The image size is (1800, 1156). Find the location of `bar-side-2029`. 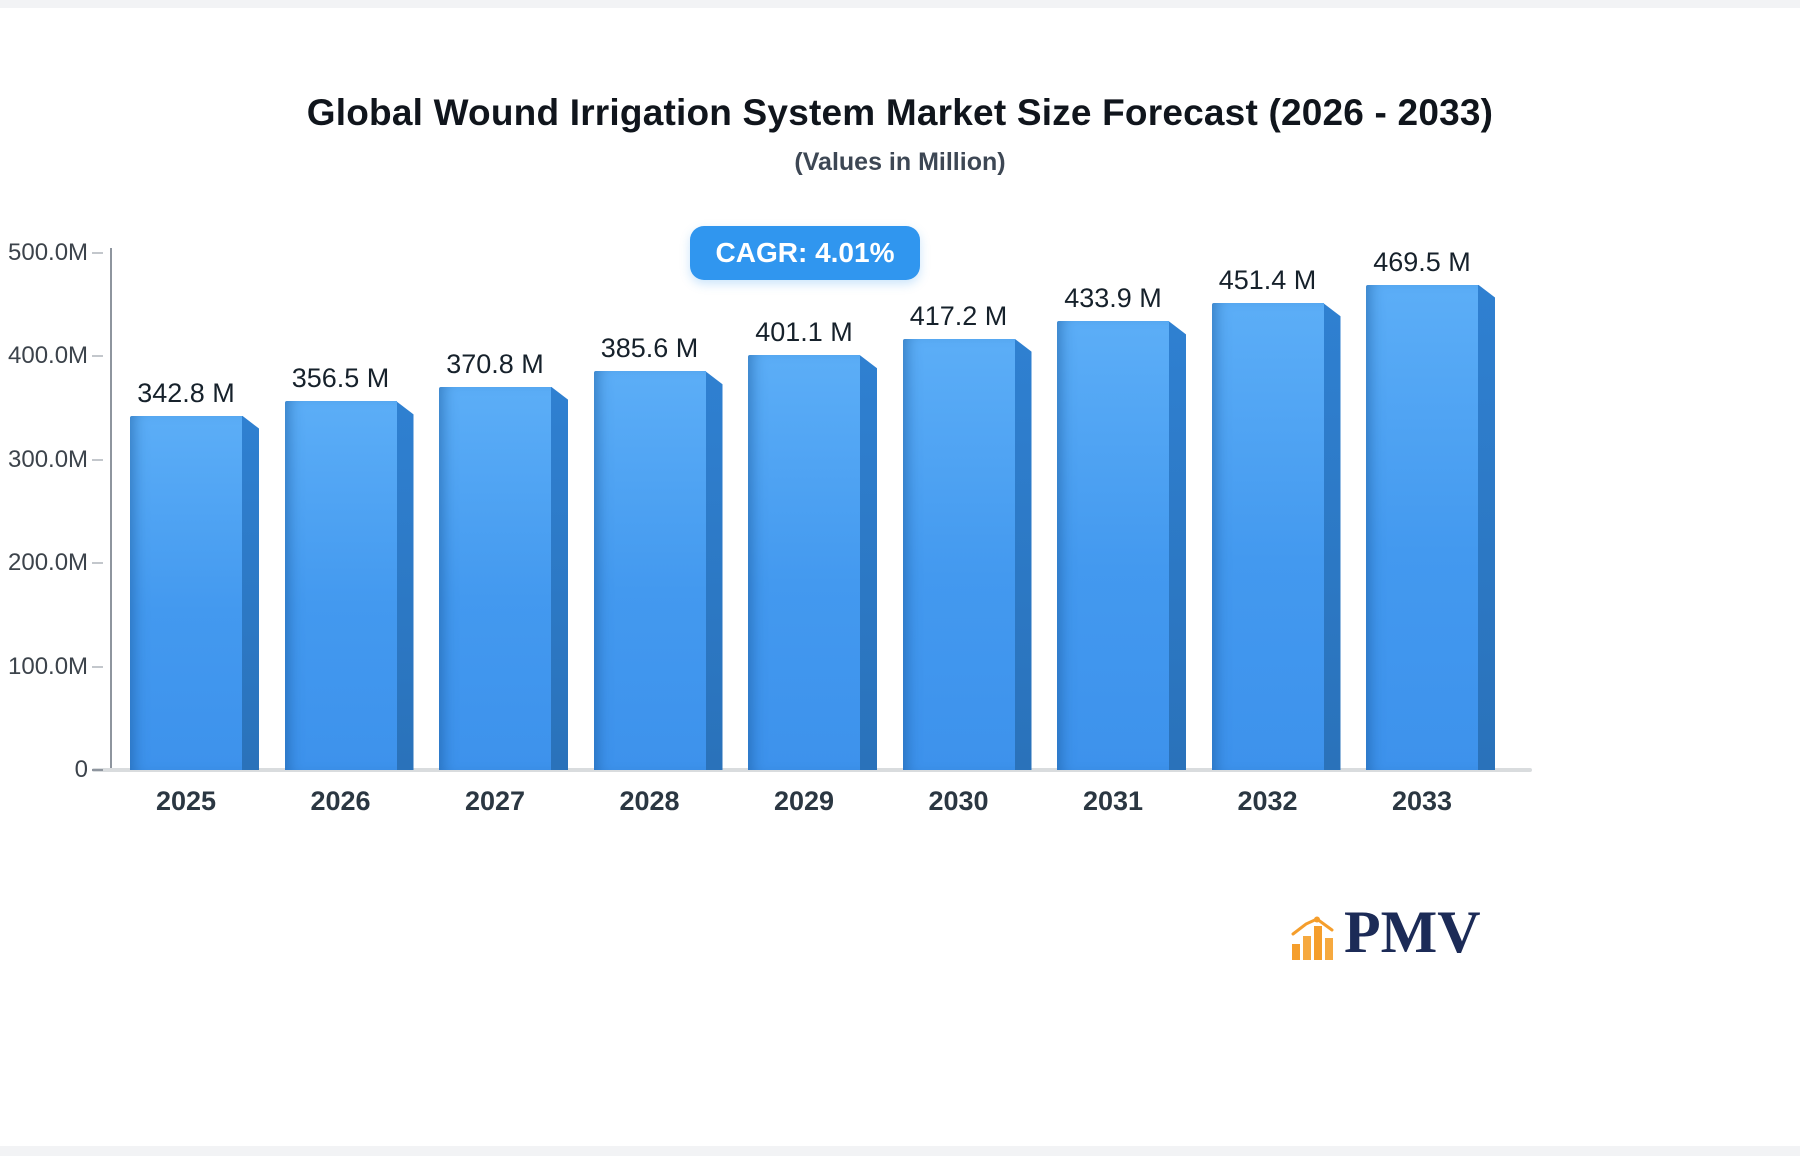

bar-side-2029 is located at coordinates (868, 562).